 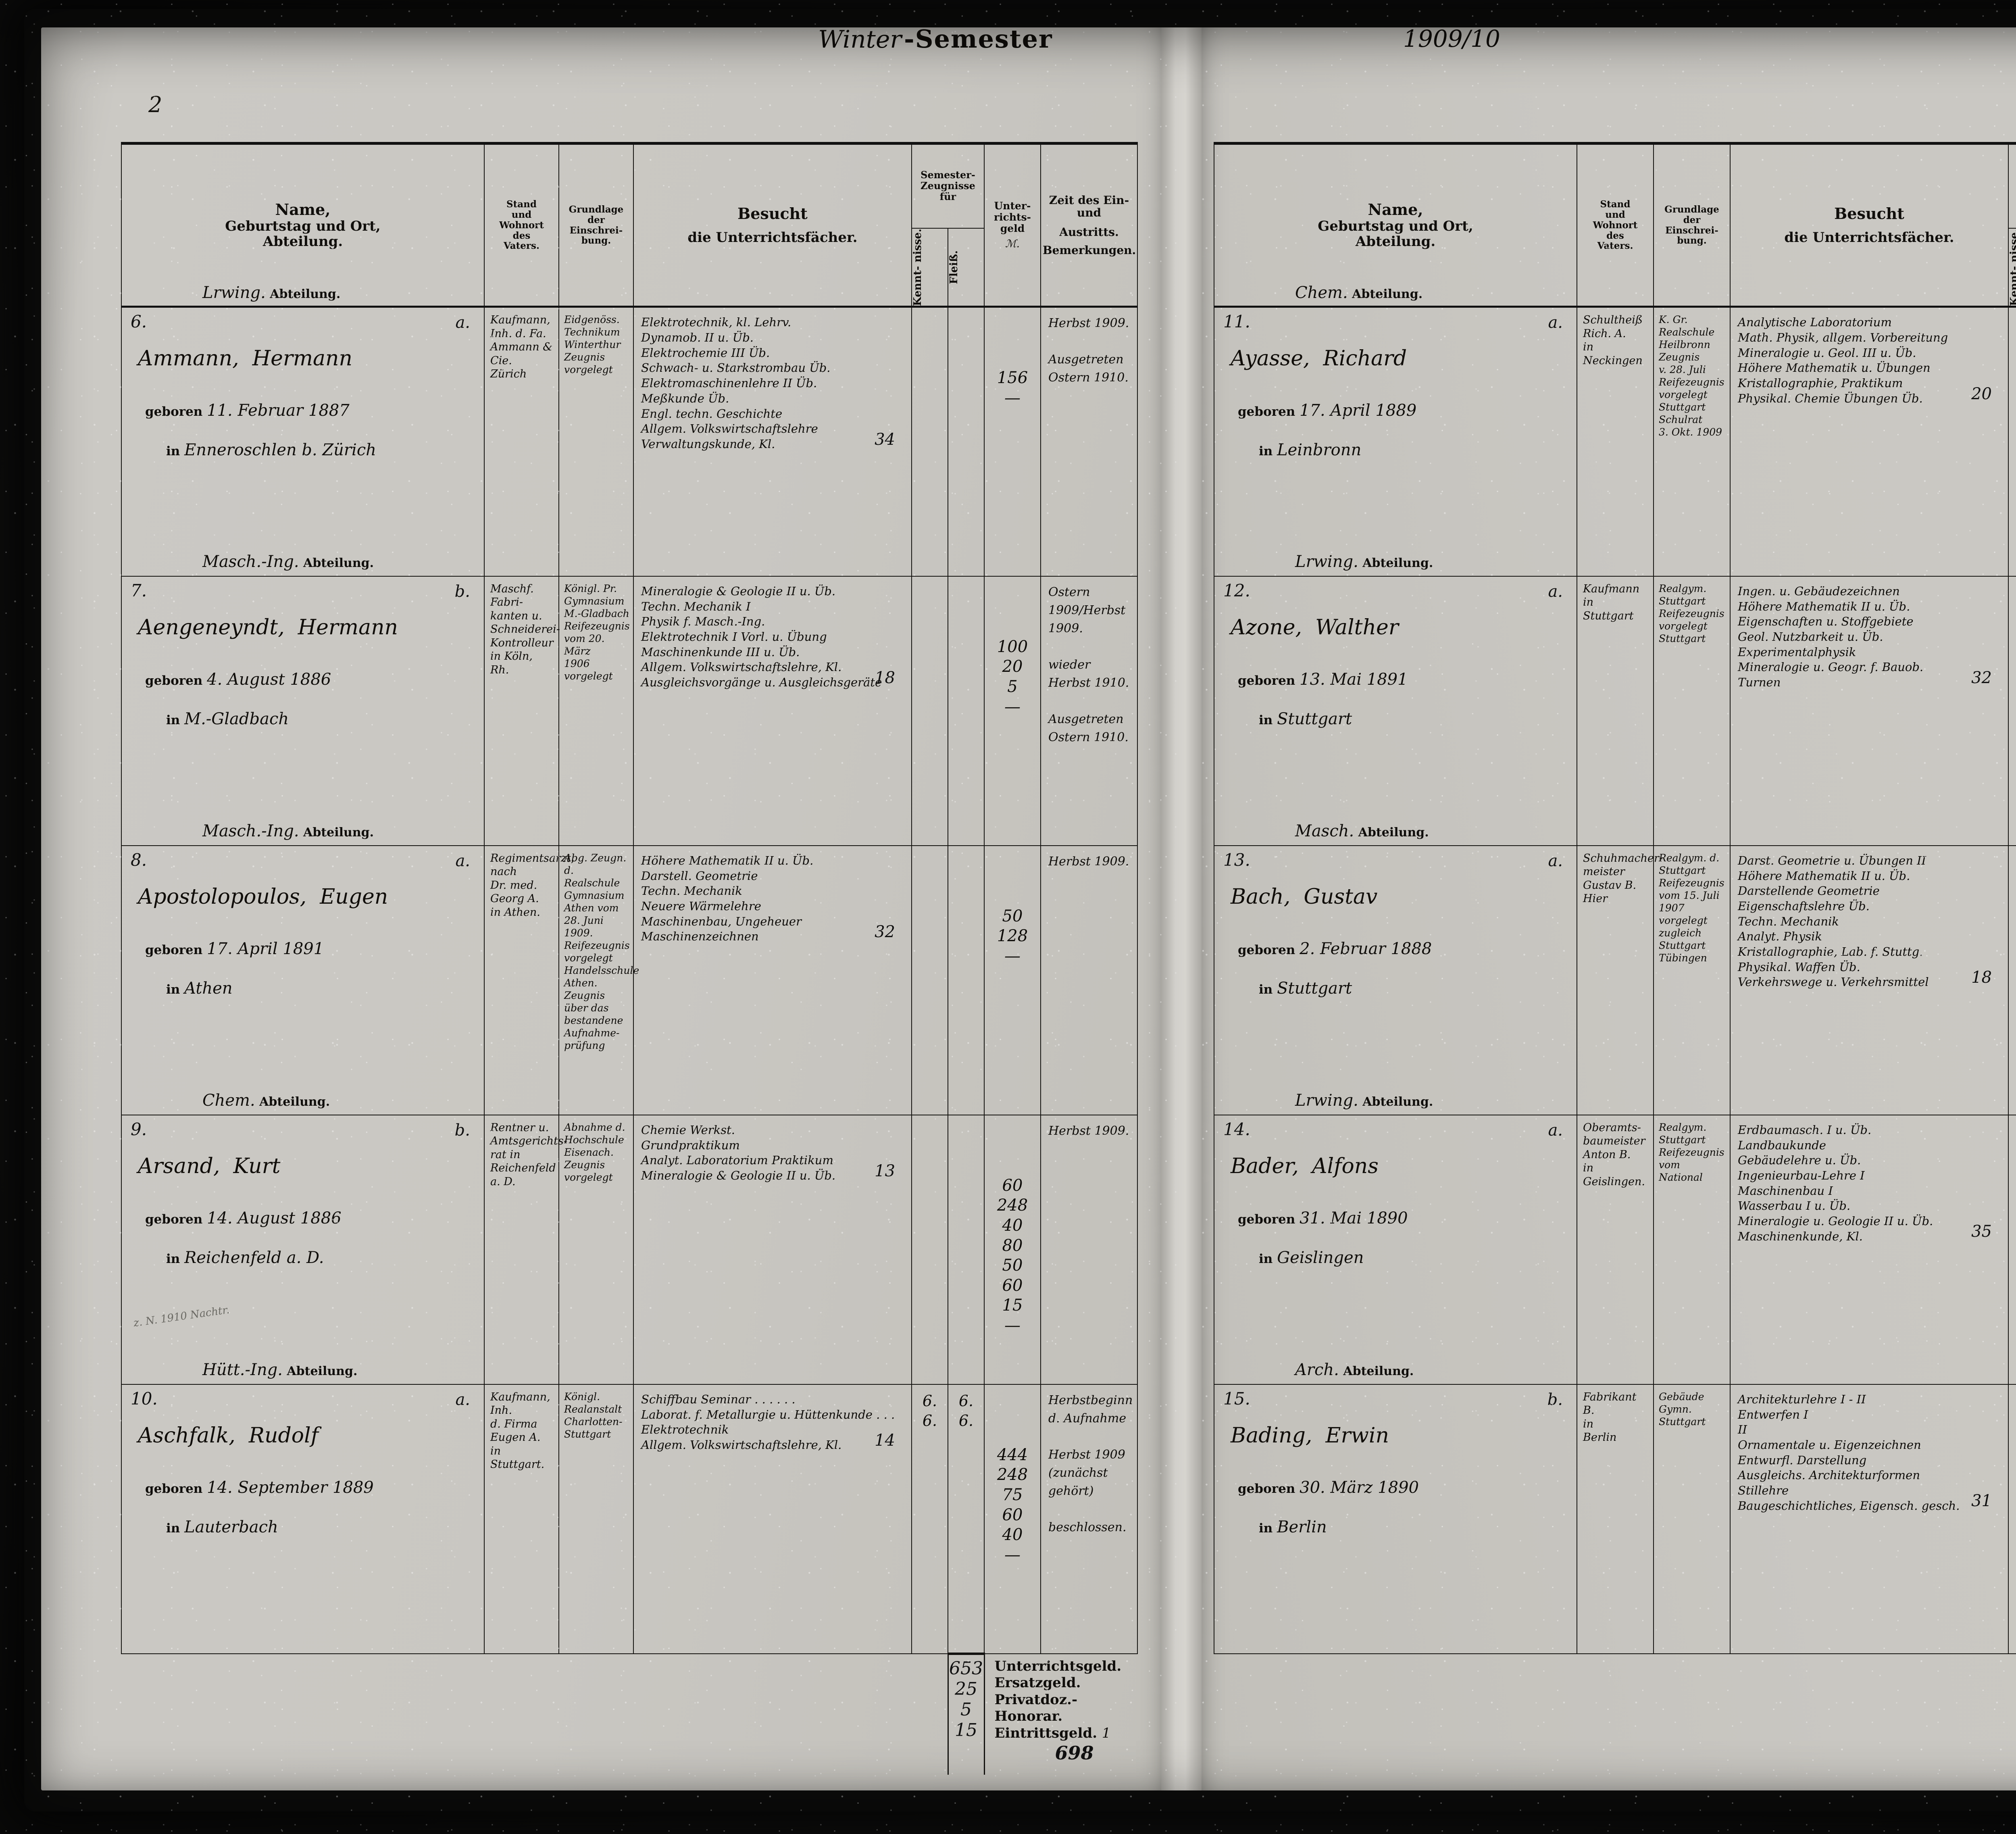 What do you see at coordinates (1354, 1370) in the screenshot?
I see `division-line: Arch. Abteilung.` at bounding box center [1354, 1370].